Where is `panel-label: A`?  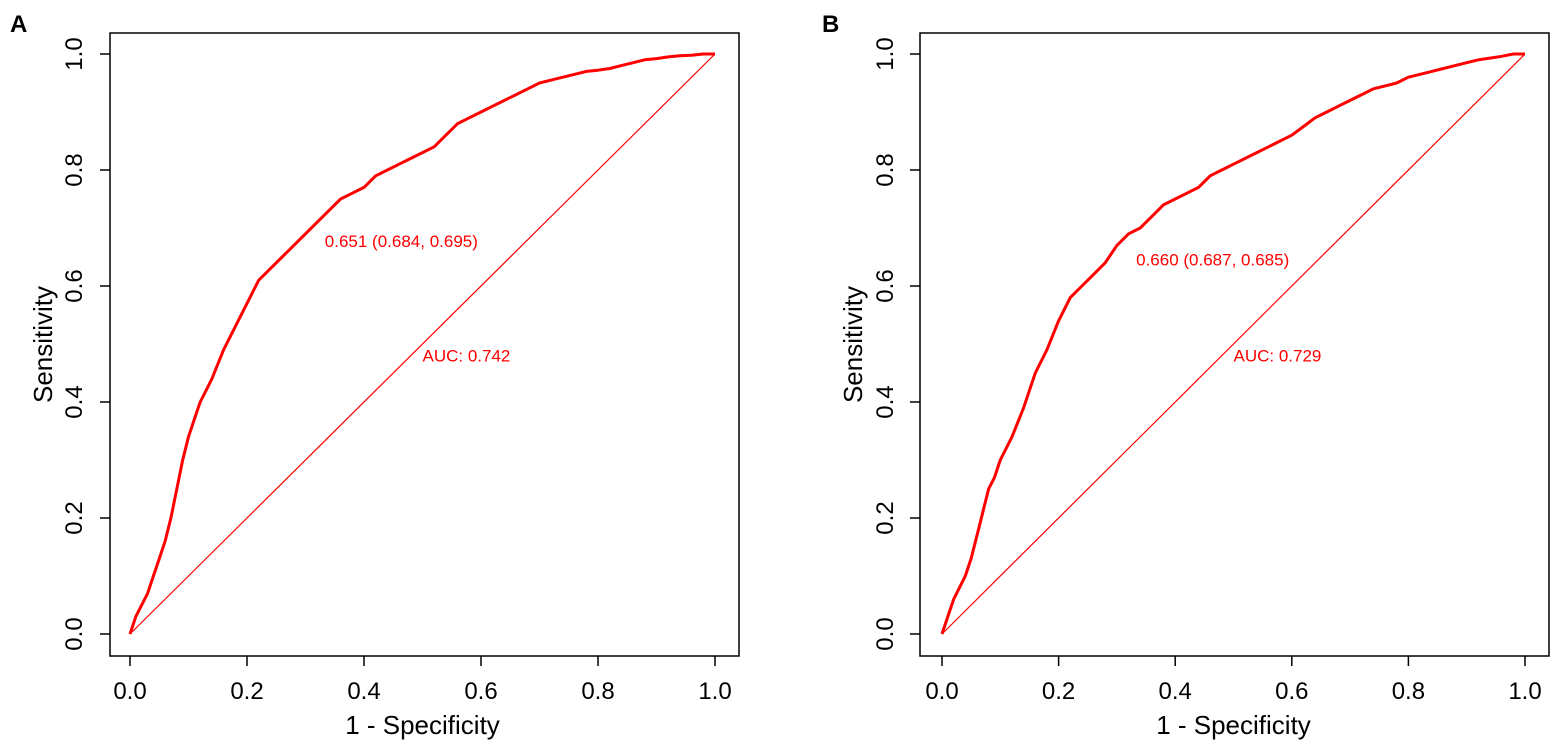 panel-label: A is located at coordinates (18, 24).